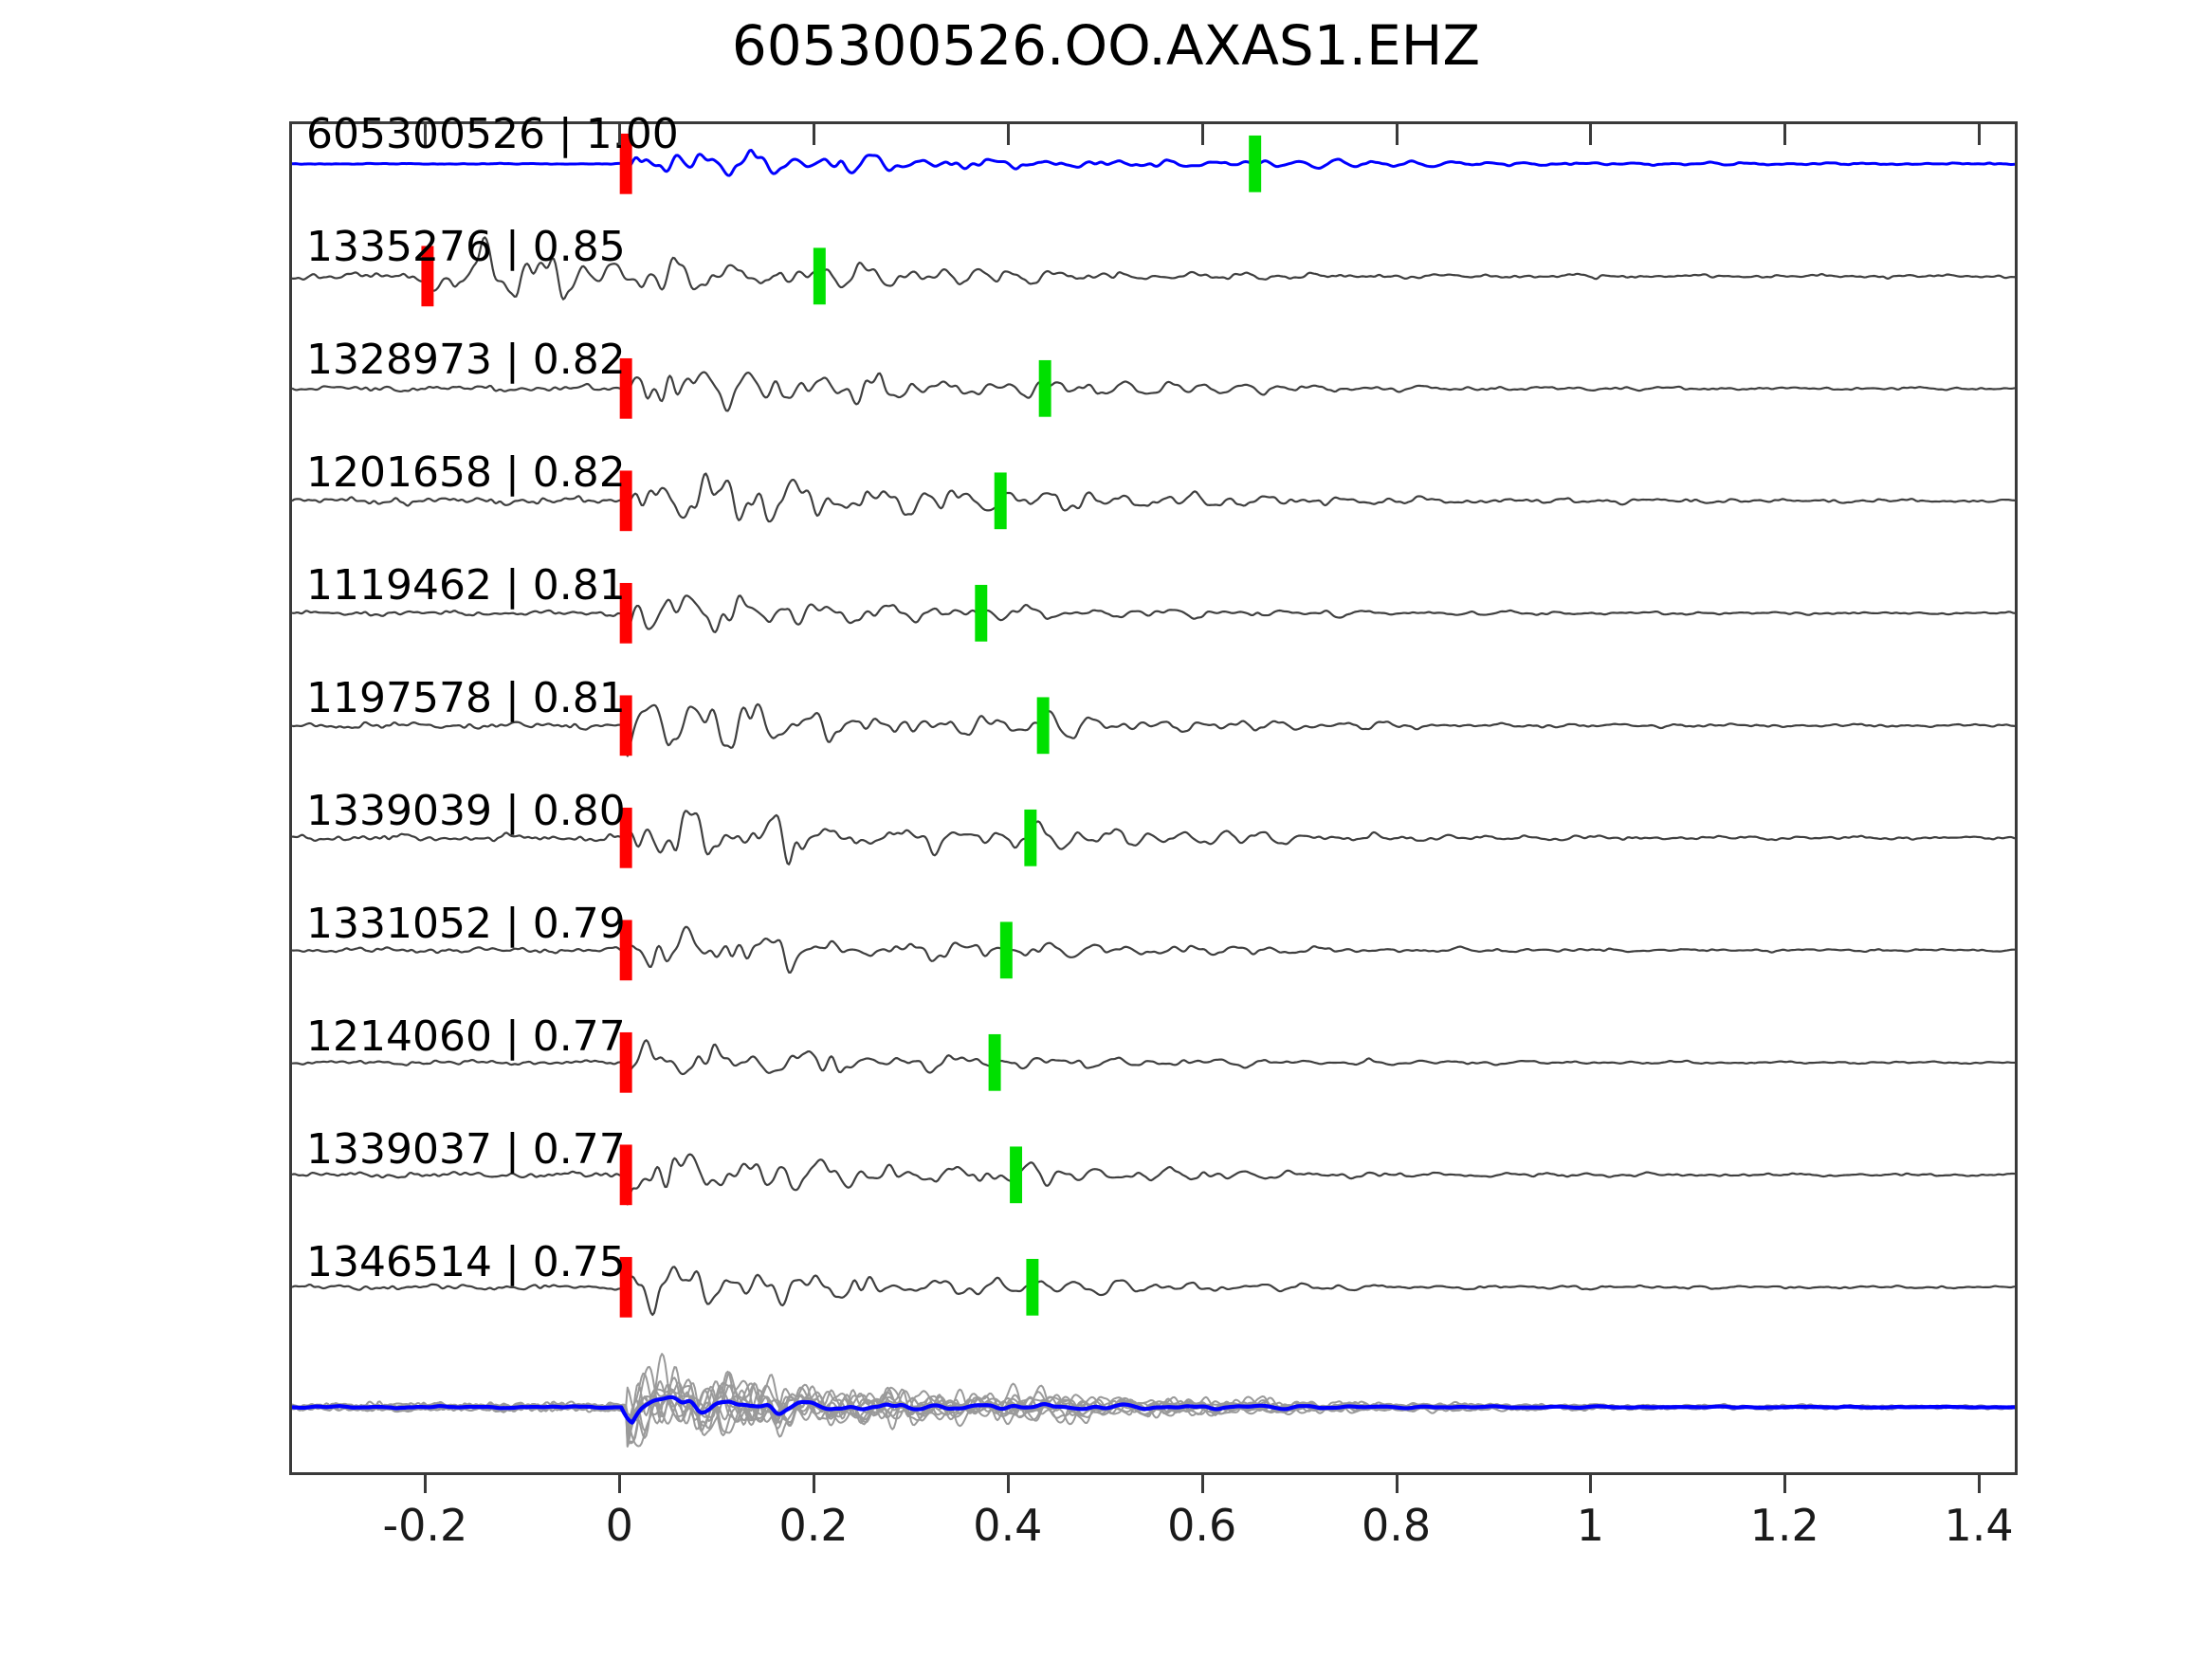  What do you see at coordinates (466, 924) in the screenshot?
I see `trace-label-1331052: 1331052 | 0.79` at bounding box center [466, 924].